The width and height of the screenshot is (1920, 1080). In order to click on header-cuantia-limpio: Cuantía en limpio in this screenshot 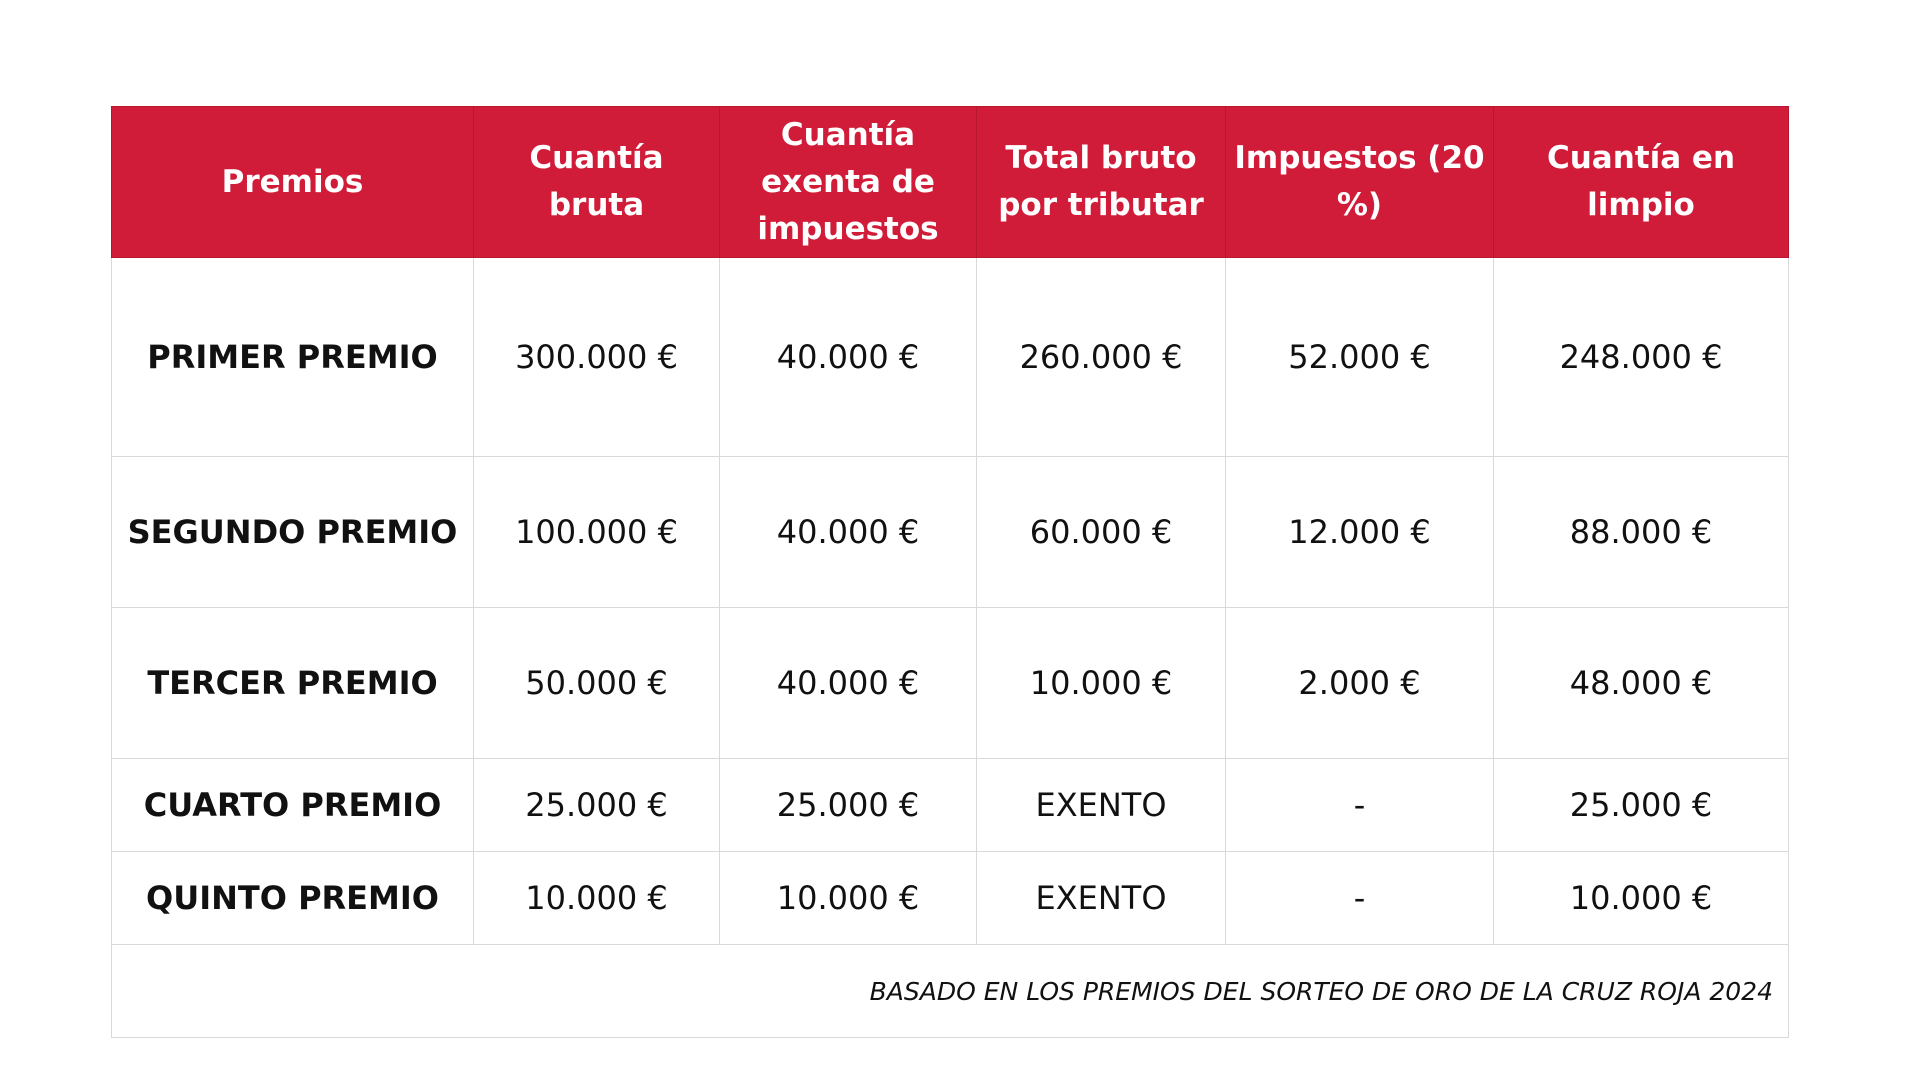, I will do `click(1641, 182)`.